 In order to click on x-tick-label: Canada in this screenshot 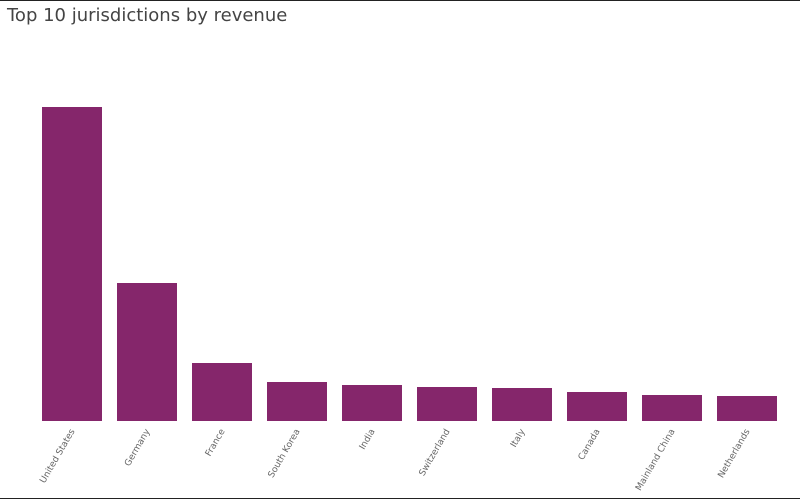, I will do `click(590, 445)`.